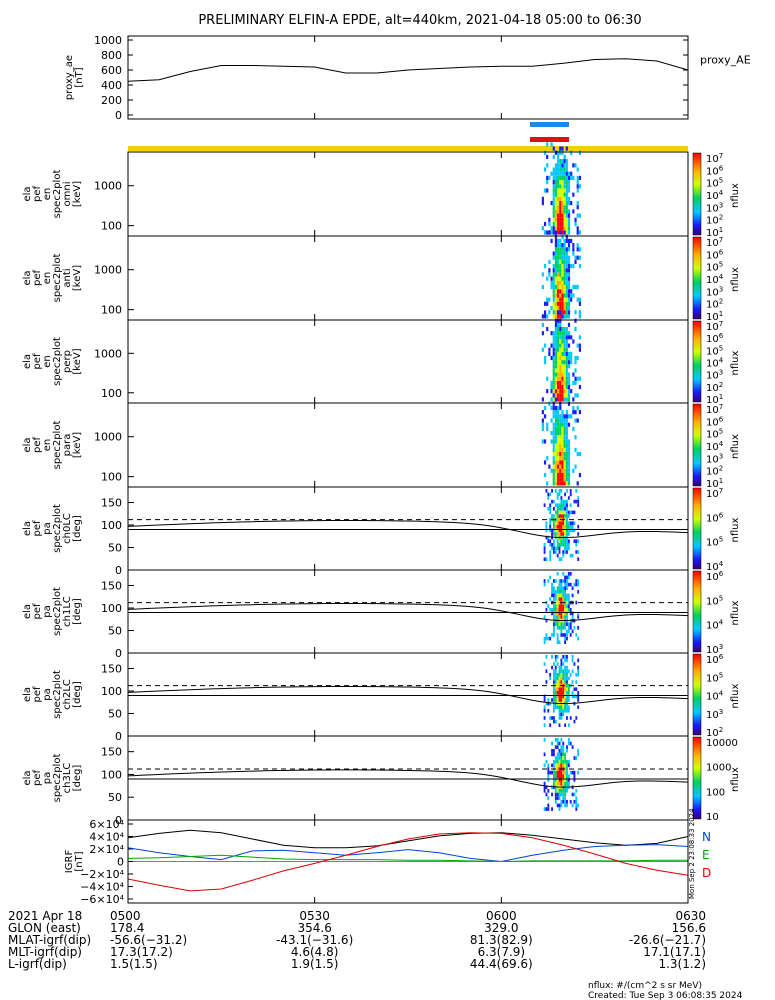 The image size is (775, 1000). Describe the element at coordinates (697, 445) in the screenshot. I see `colorbar` at that location.